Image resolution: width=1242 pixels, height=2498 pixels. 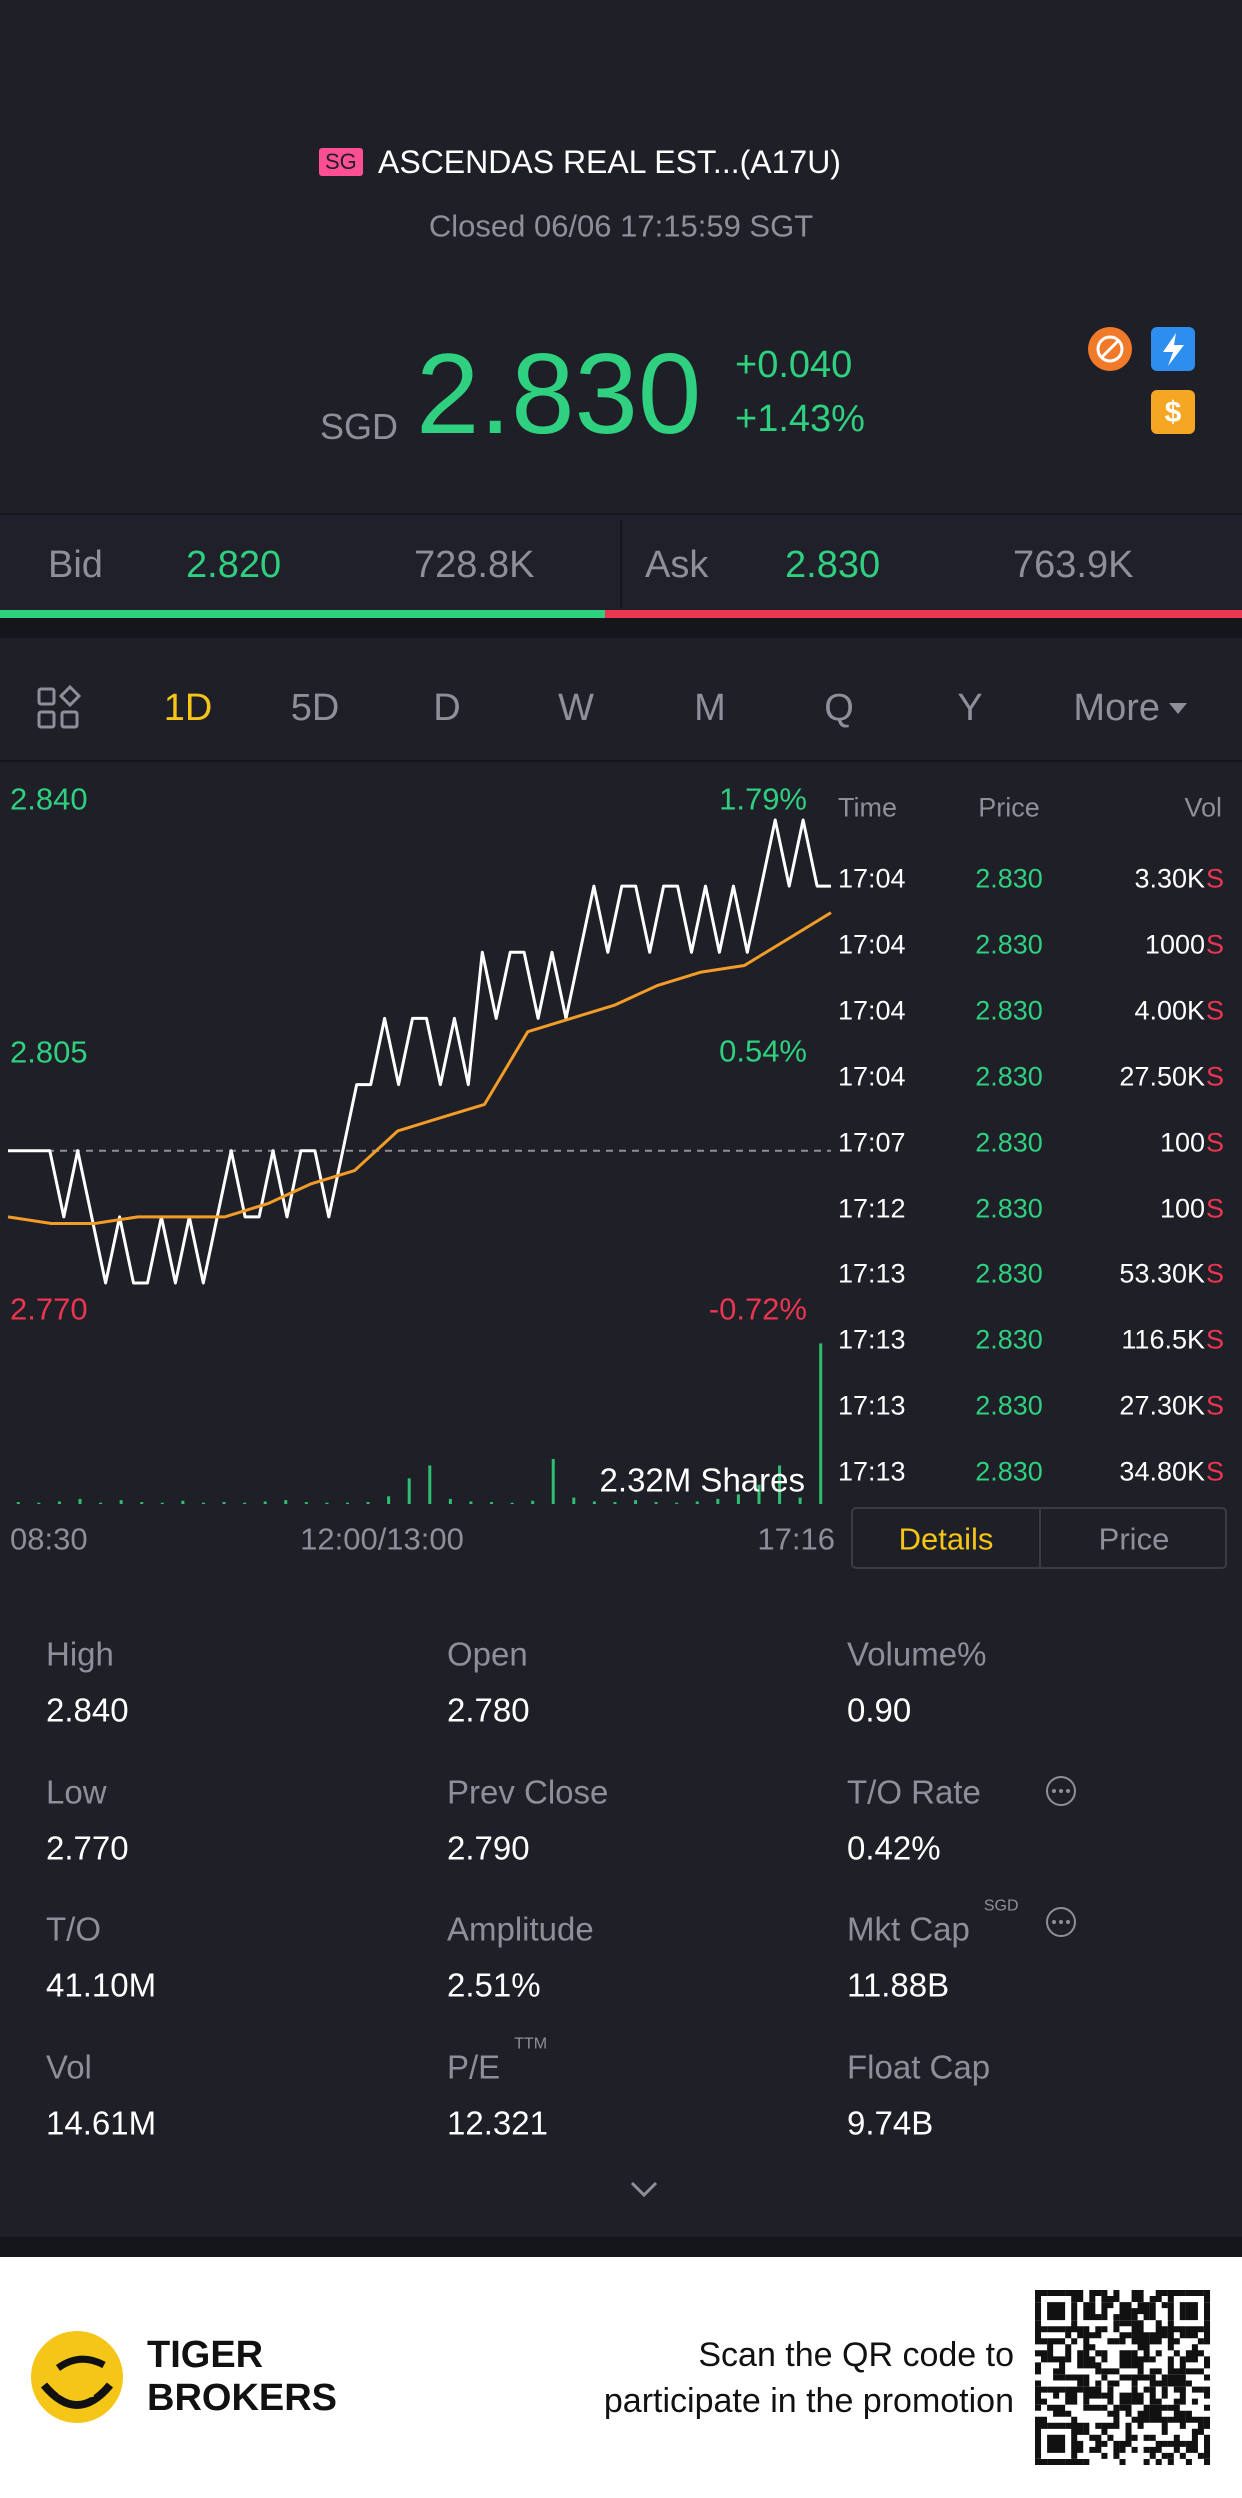 What do you see at coordinates (359, 426) in the screenshot?
I see `currency: SGD` at bounding box center [359, 426].